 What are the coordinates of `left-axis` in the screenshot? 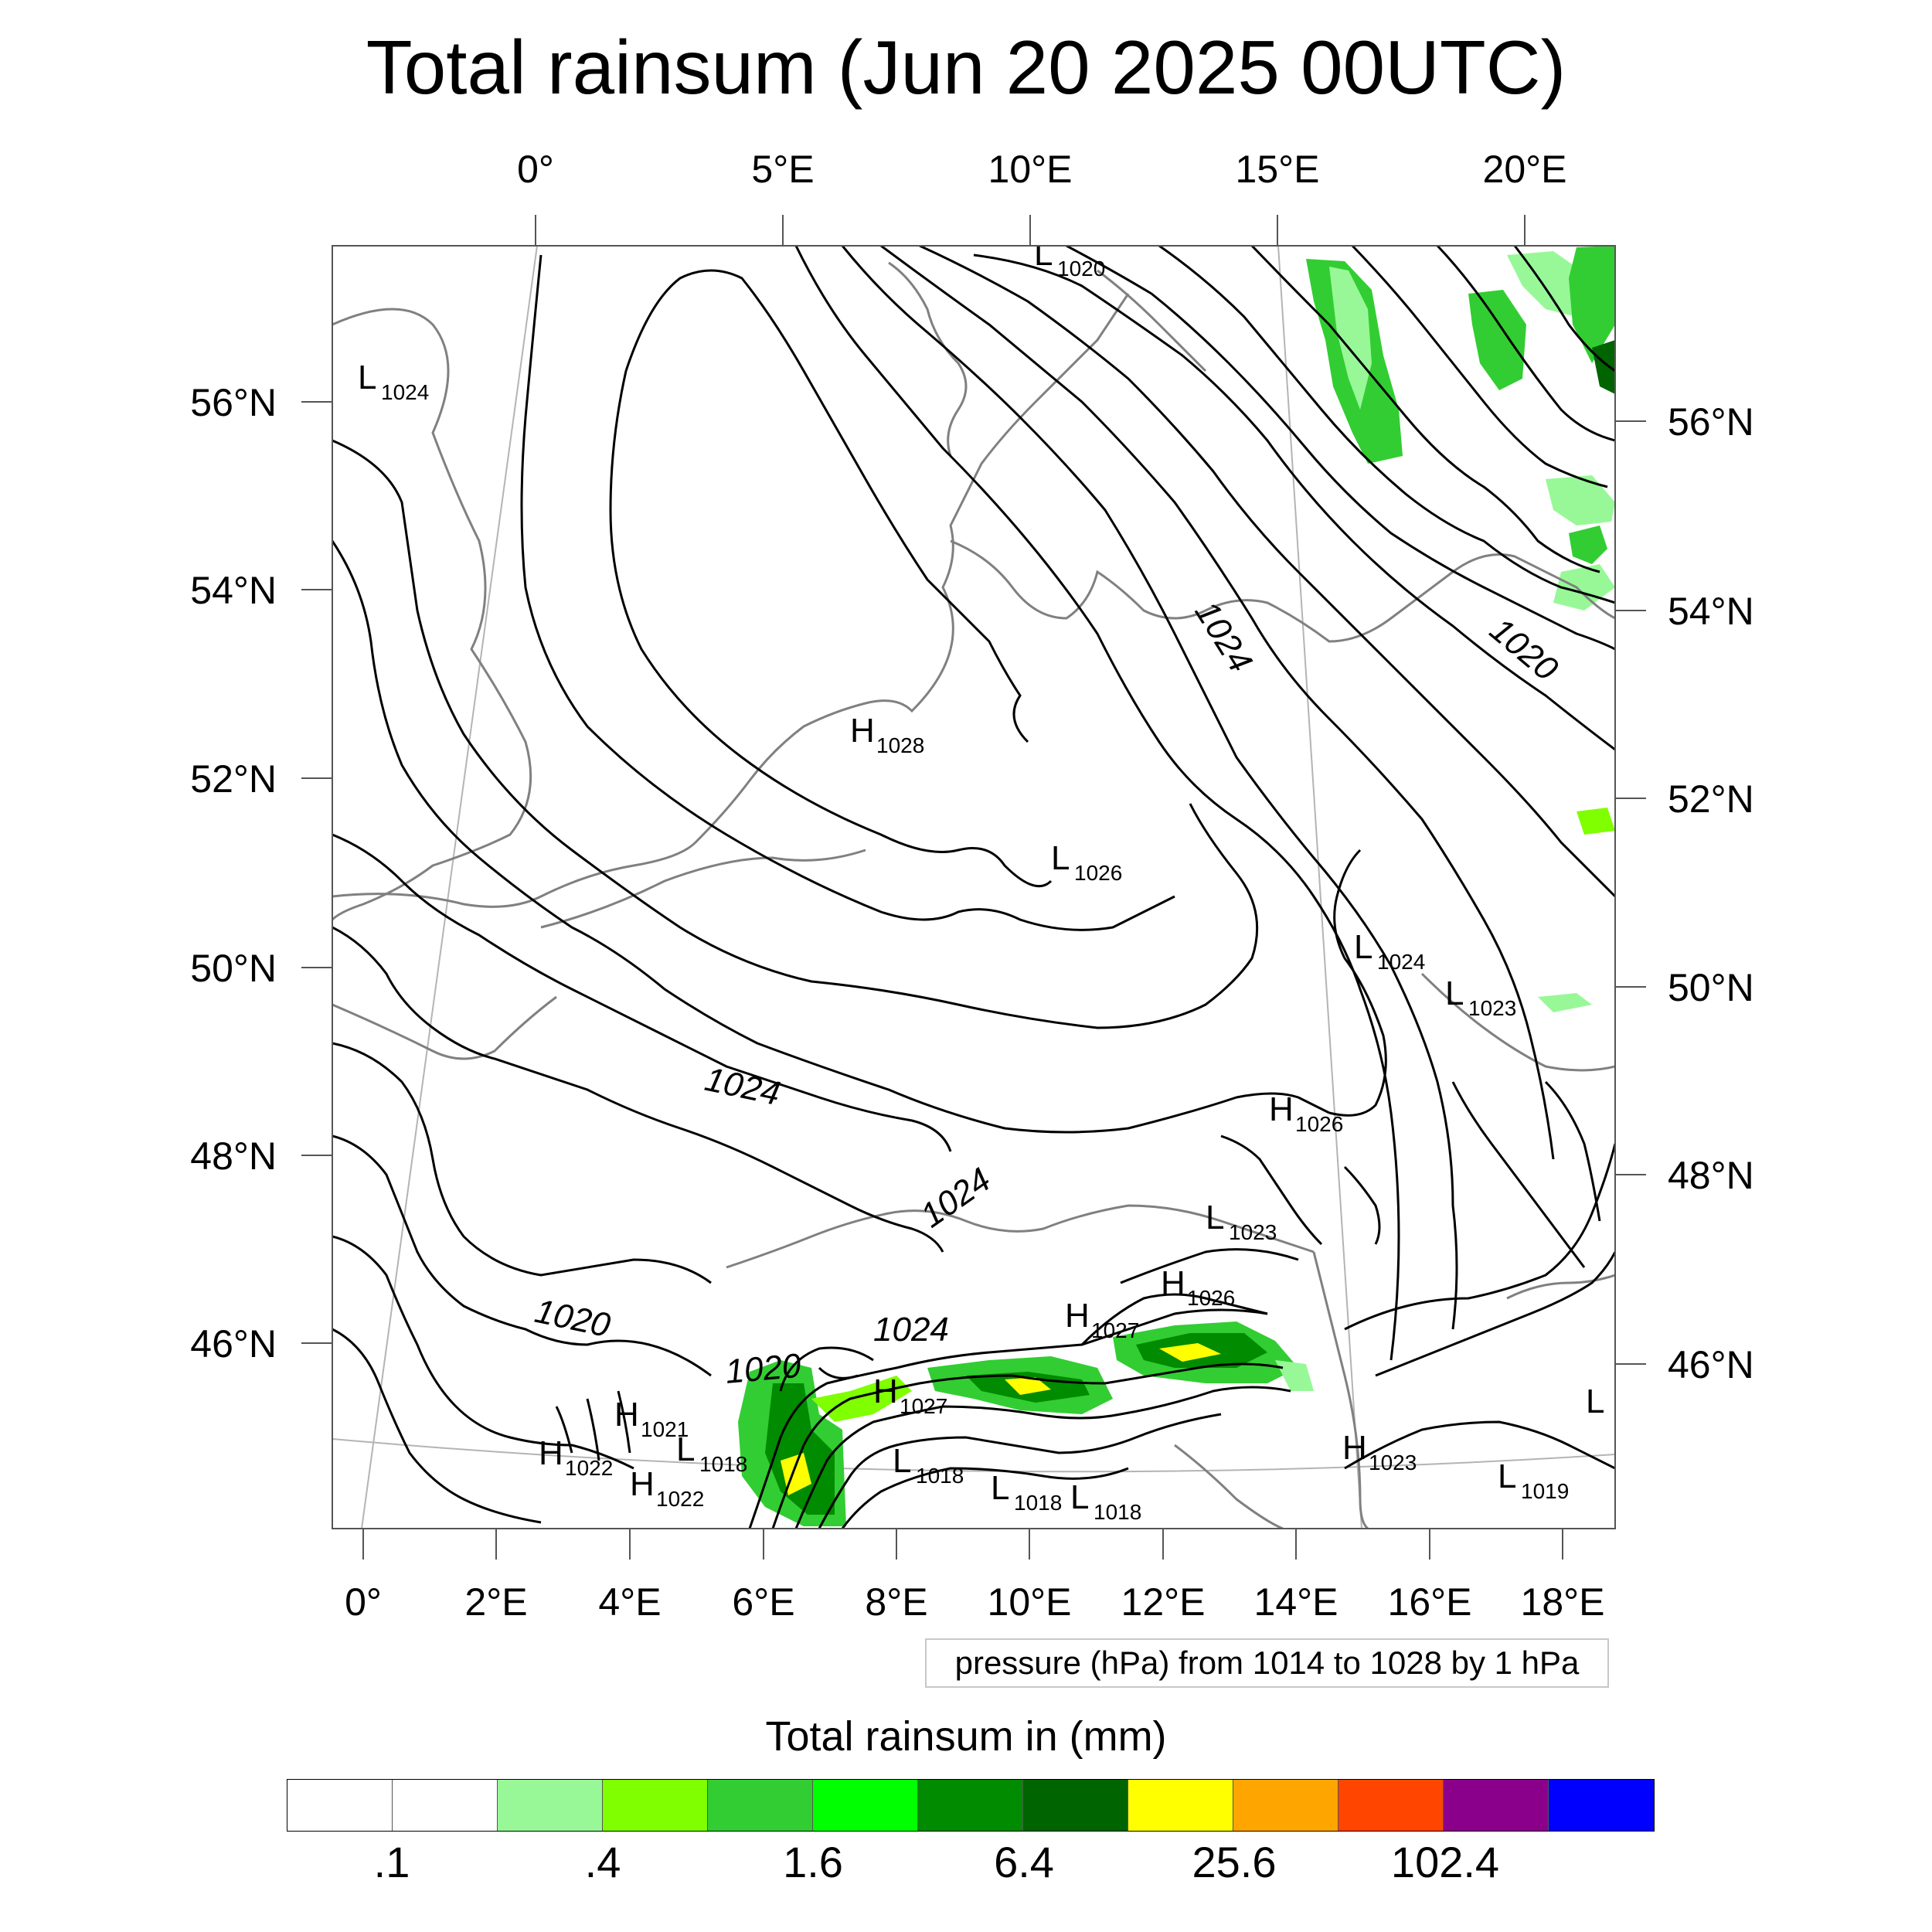 It's located at (316, 872).